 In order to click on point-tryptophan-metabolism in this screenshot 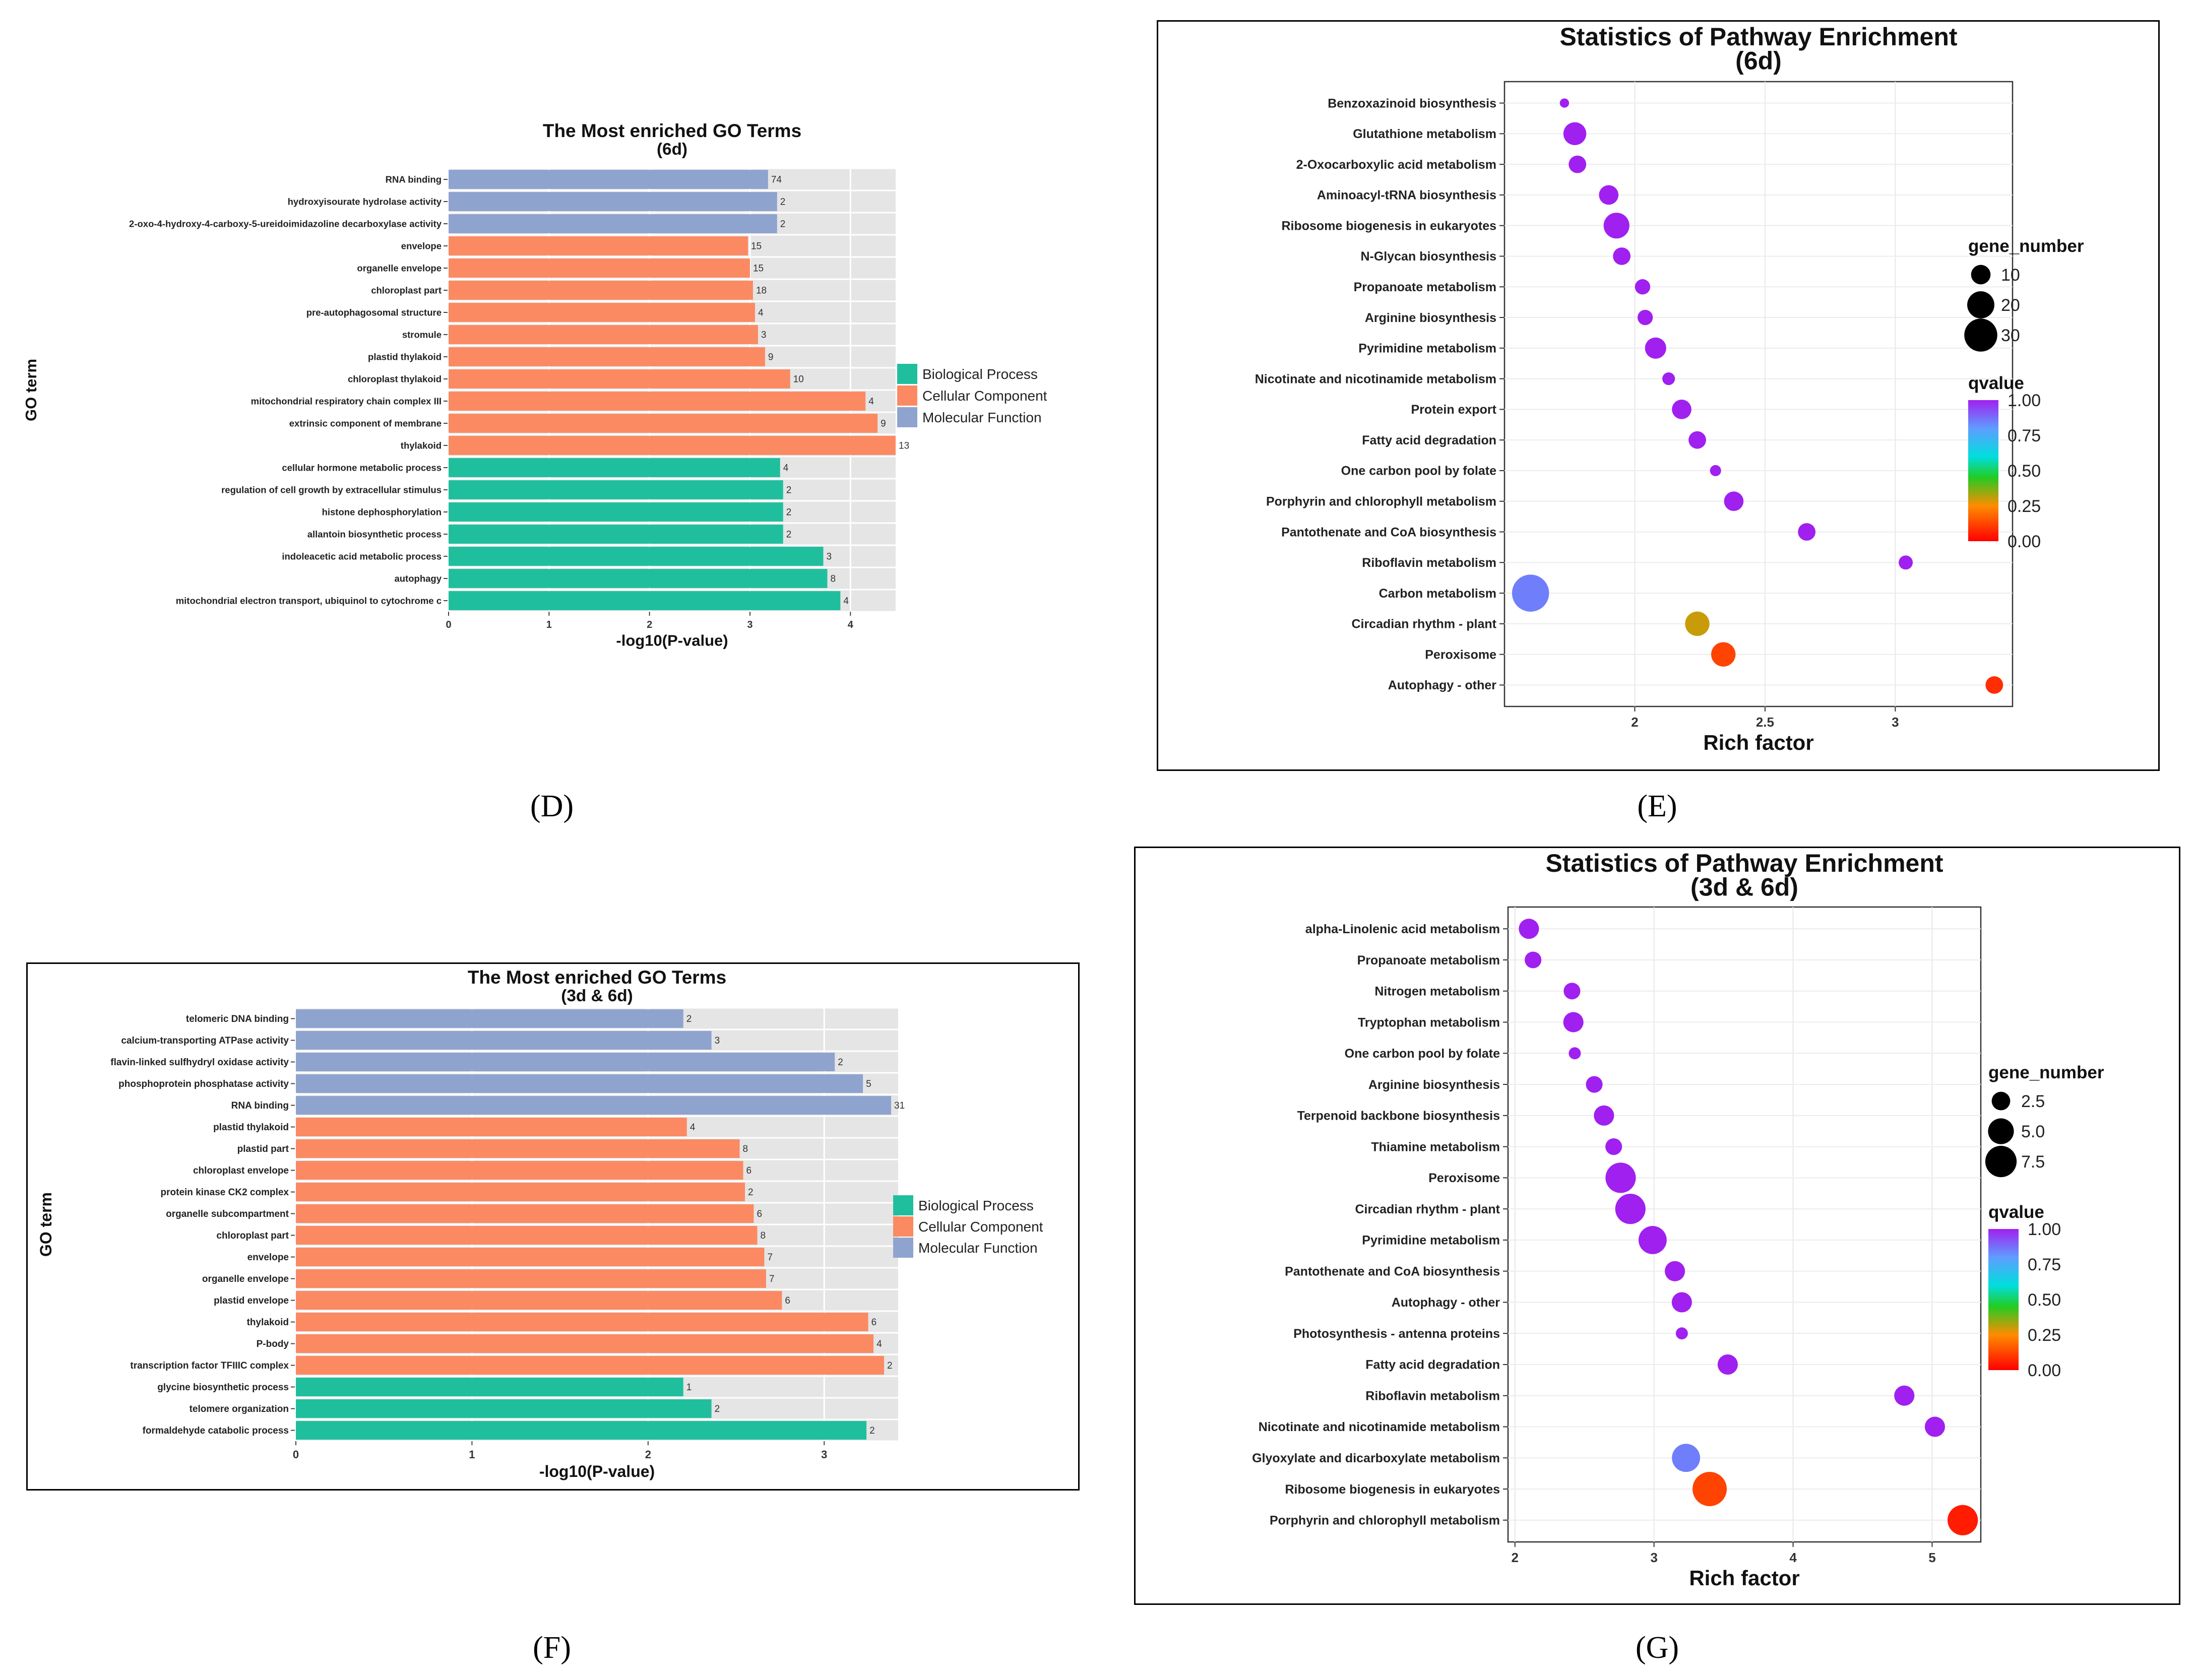, I will do `click(1573, 1022)`.